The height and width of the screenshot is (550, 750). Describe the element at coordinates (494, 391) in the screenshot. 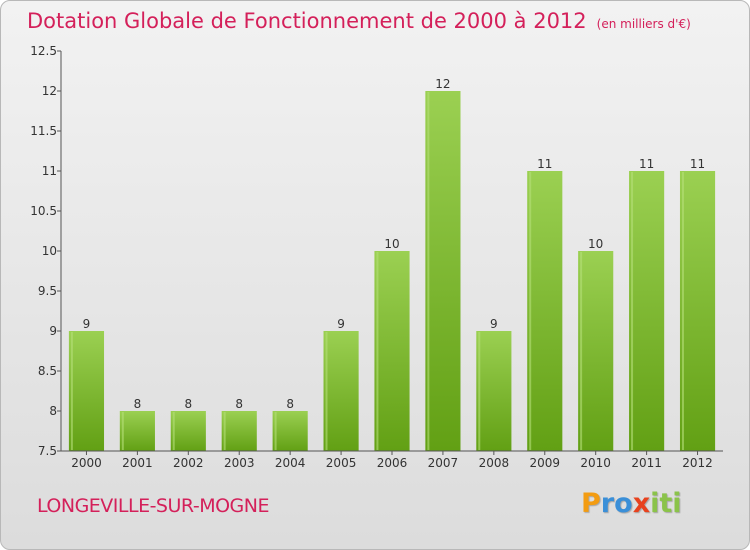

I see `bar-2008` at that location.